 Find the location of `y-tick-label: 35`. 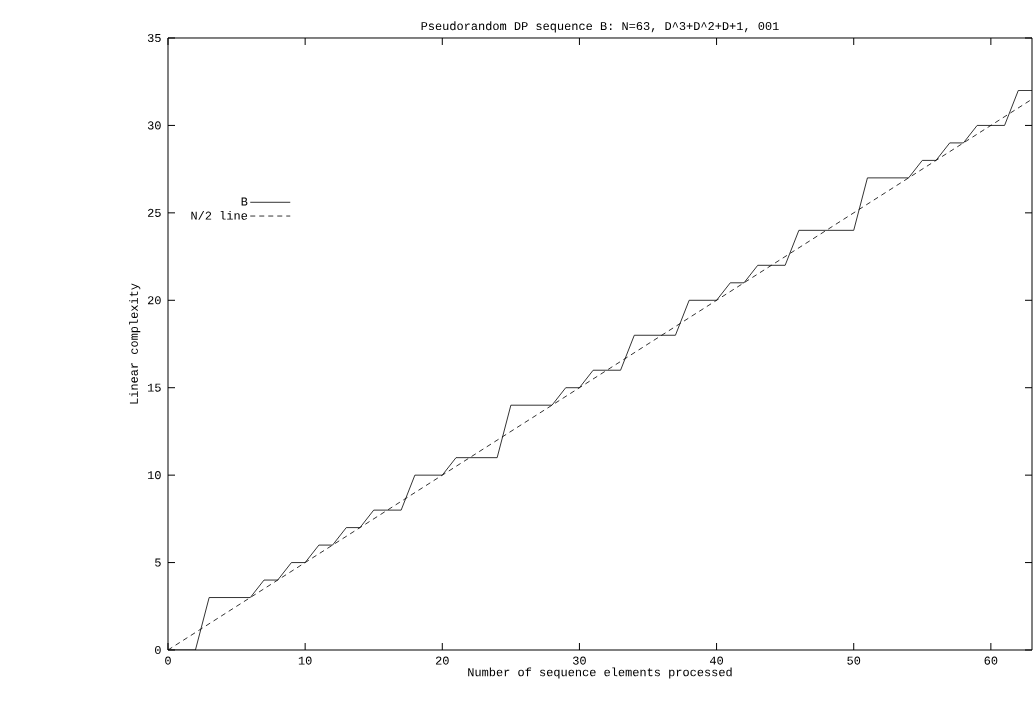

y-tick-label: 35 is located at coordinates (154, 38).